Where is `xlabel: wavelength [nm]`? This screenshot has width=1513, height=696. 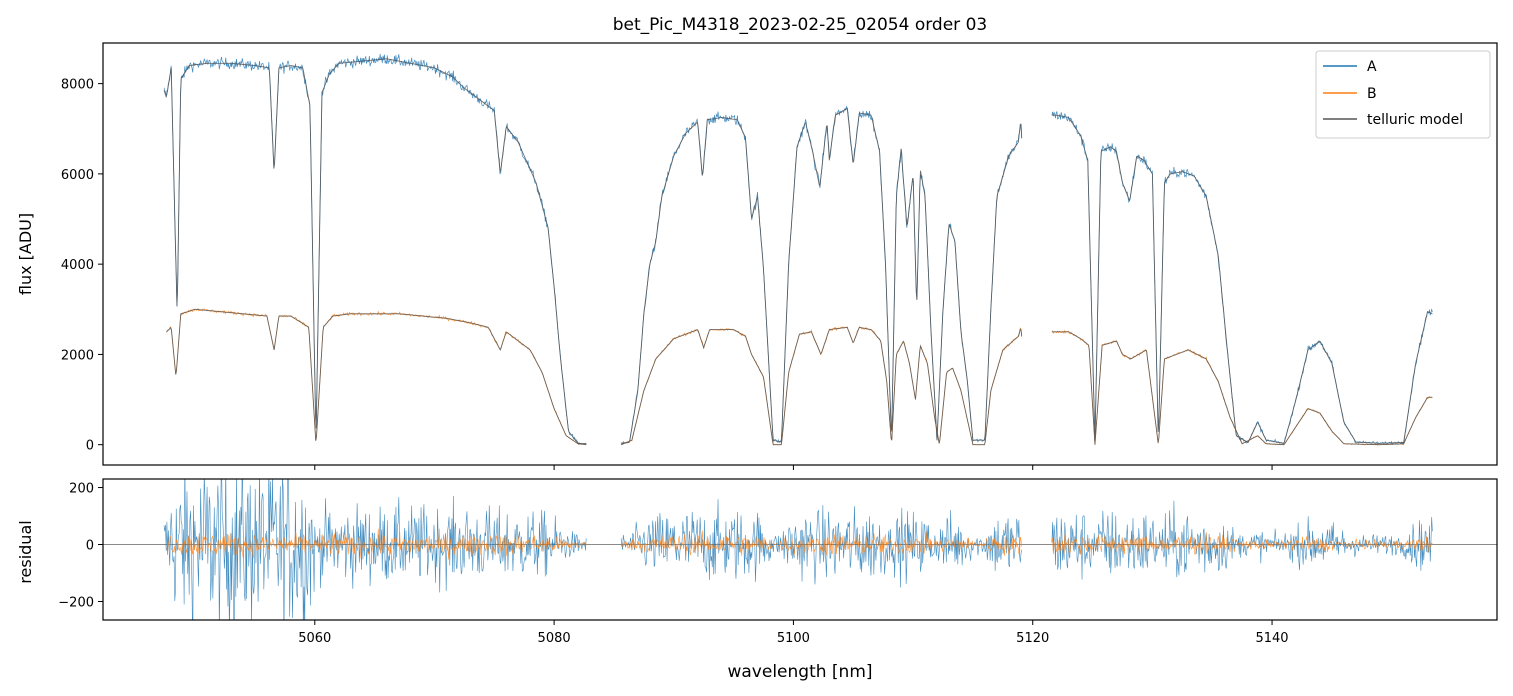 xlabel: wavelength [nm] is located at coordinates (799, 672).